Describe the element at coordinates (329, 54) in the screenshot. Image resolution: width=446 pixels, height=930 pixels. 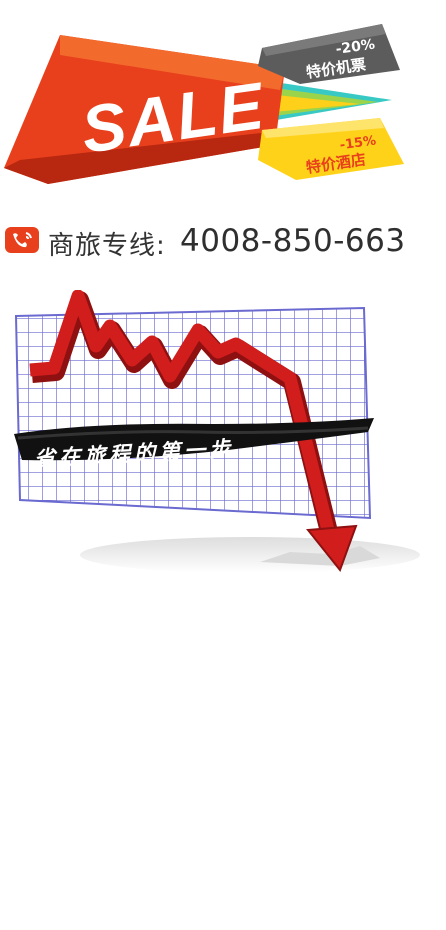
I see `flight-discount-tag: -20% 特价机票` at that location.